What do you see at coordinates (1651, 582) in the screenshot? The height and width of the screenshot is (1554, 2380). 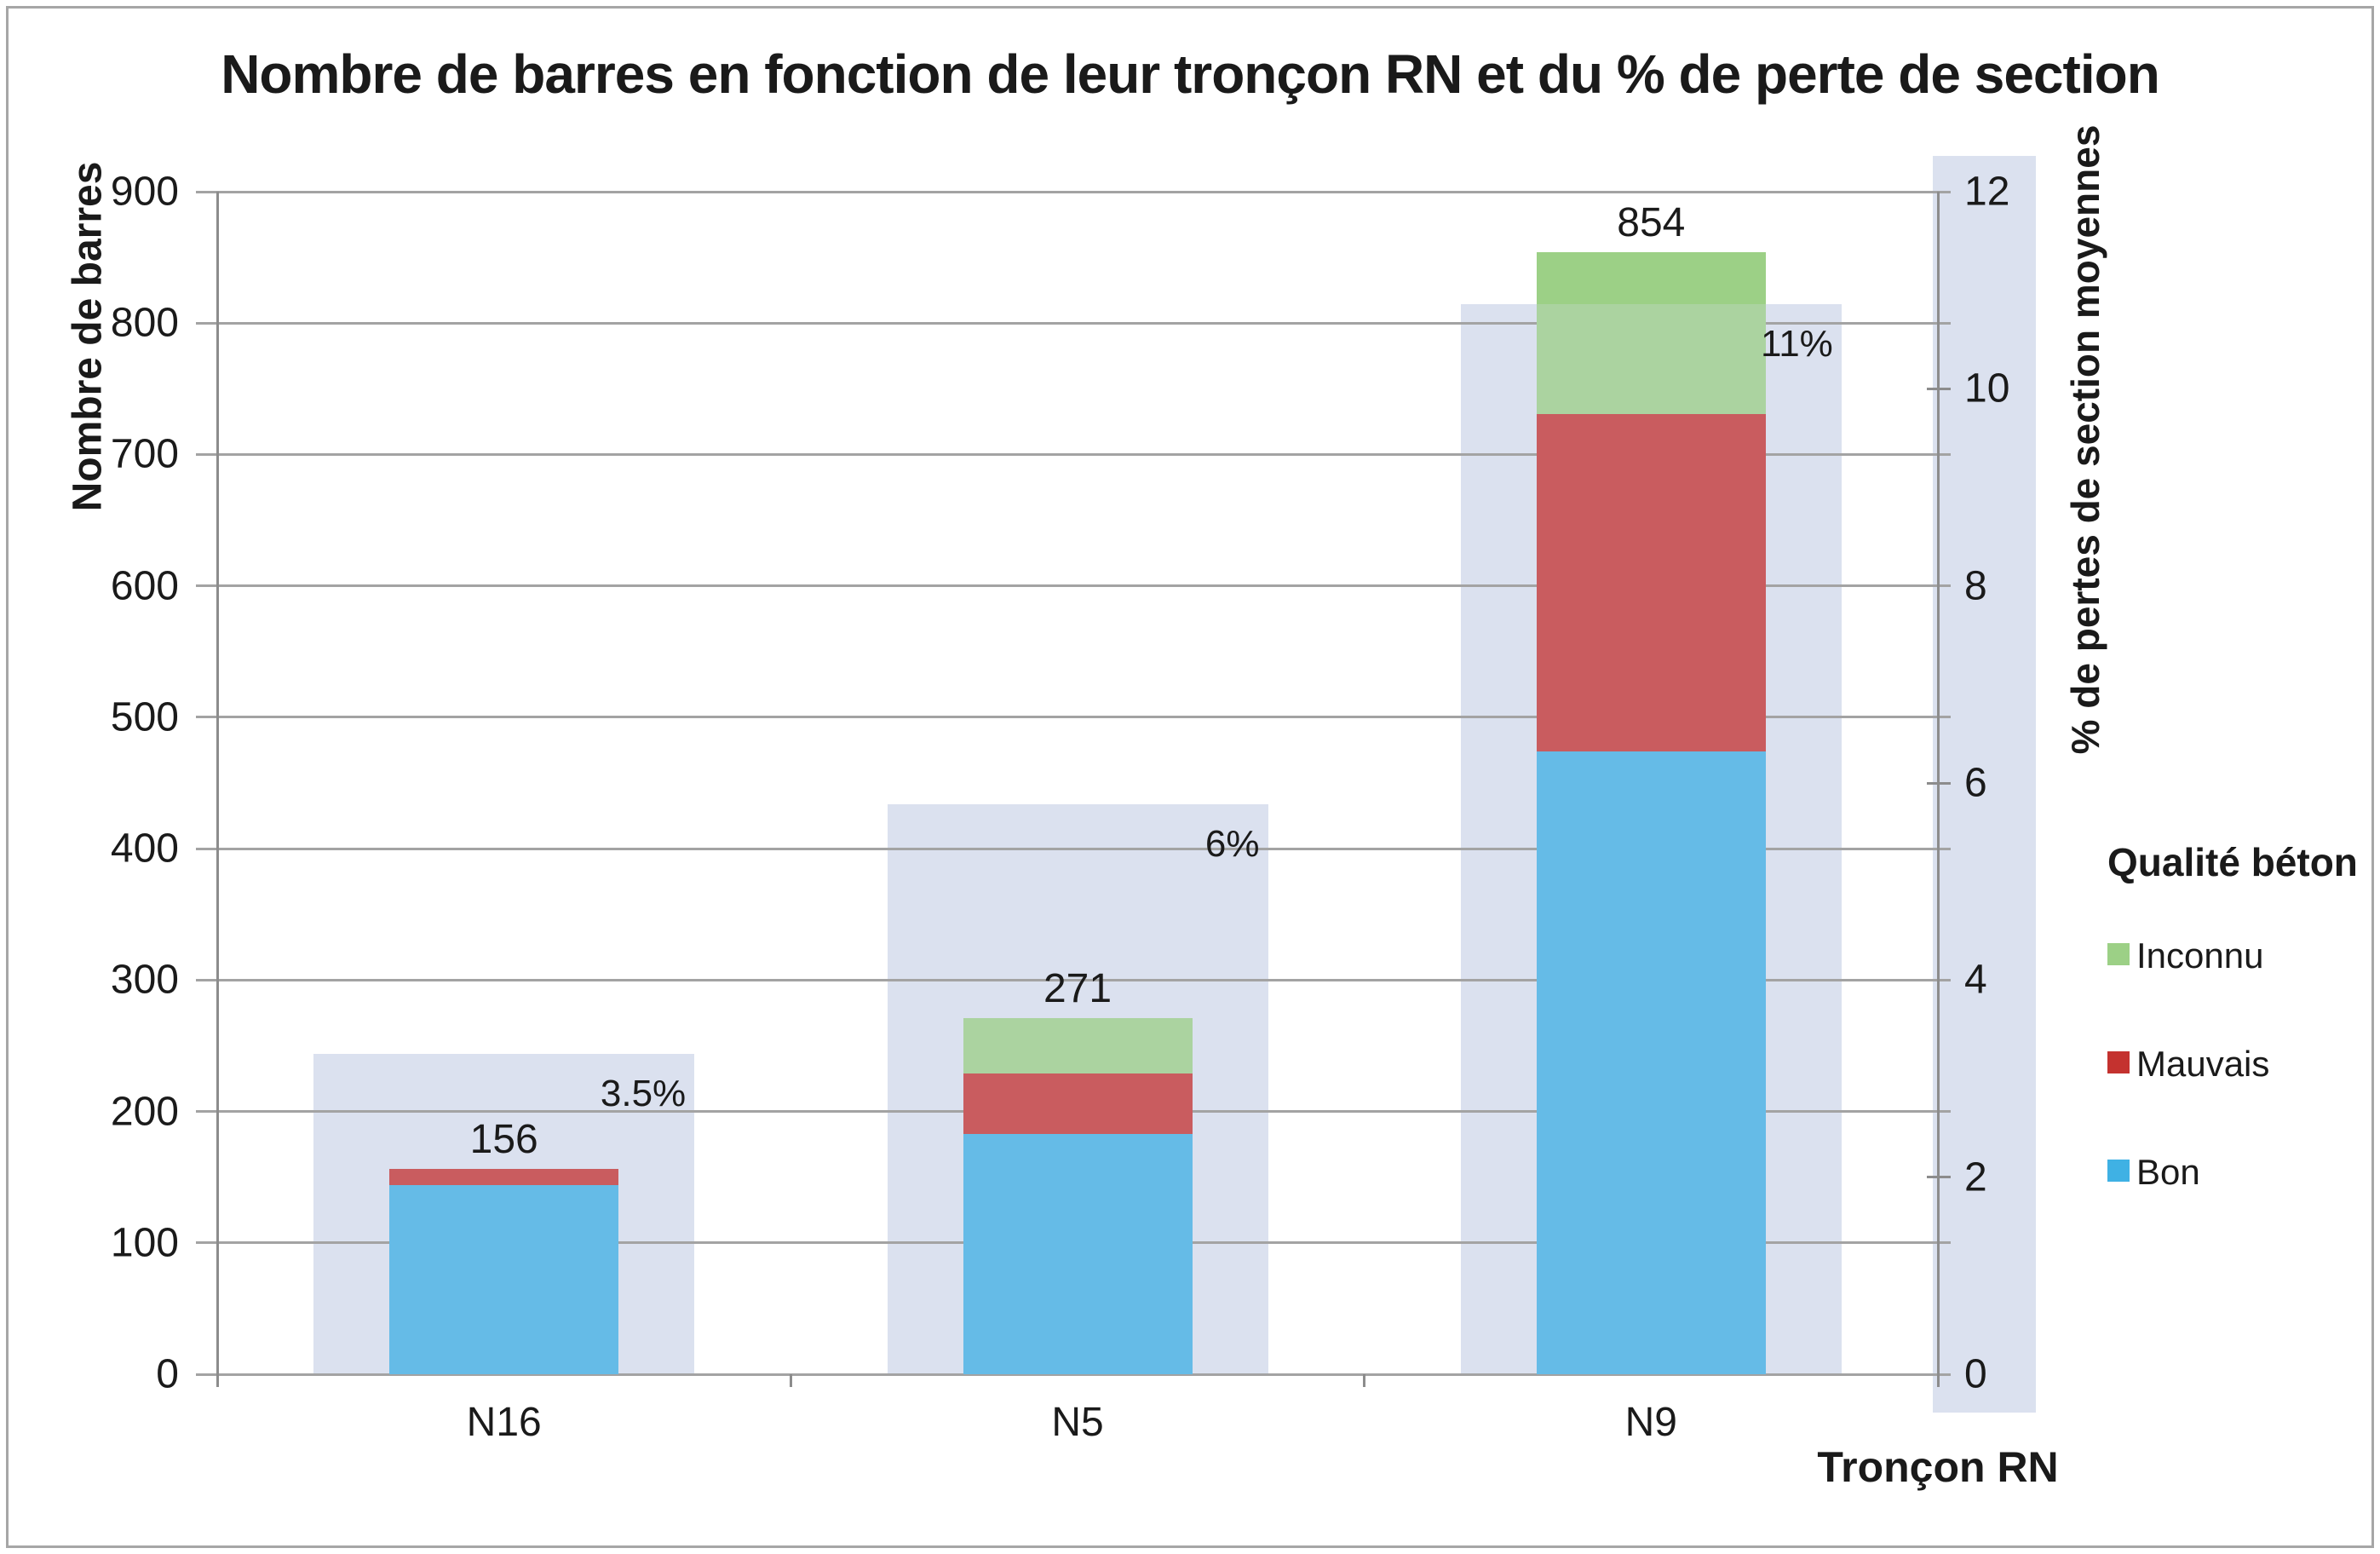 I see `bar-n9-mauvais` at bounding box center [1651, 582].